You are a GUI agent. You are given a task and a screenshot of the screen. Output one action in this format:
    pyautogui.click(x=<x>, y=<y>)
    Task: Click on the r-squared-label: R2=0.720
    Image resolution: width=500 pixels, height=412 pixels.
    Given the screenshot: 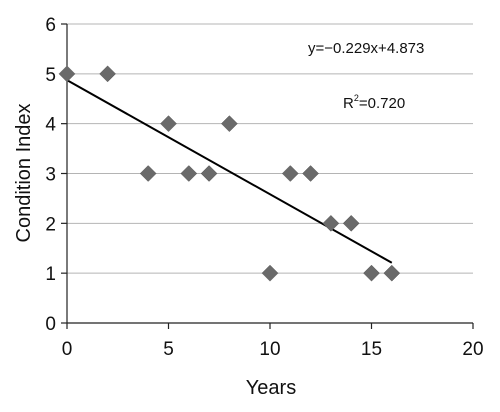 What is the action you would take?
    pyautogui.click(x=374, y=102)
    